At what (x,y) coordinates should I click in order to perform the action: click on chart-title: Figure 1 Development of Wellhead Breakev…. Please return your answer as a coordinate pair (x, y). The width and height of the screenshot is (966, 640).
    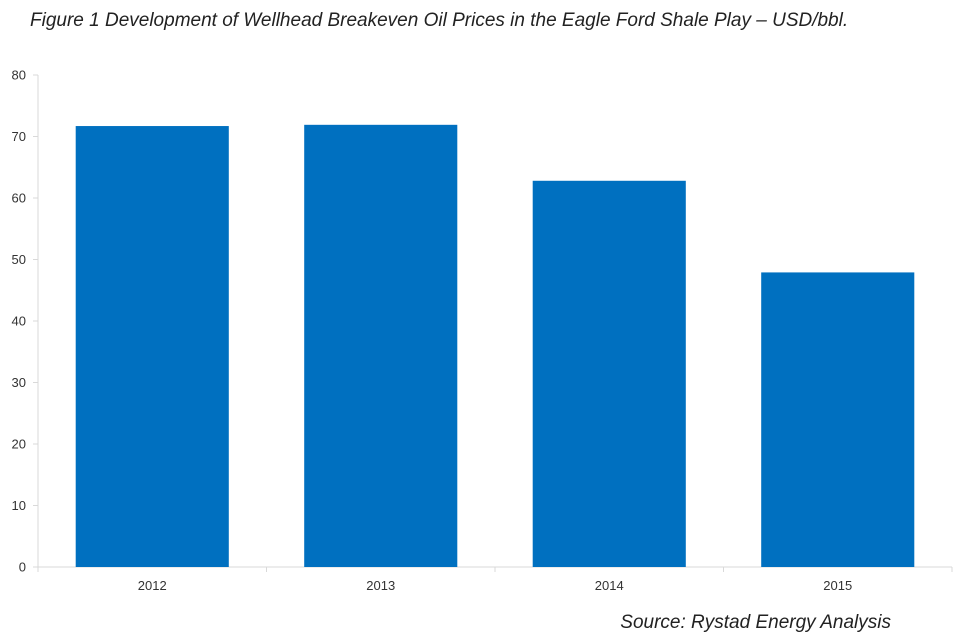
    Looking at the image, I should click on (439, 20).